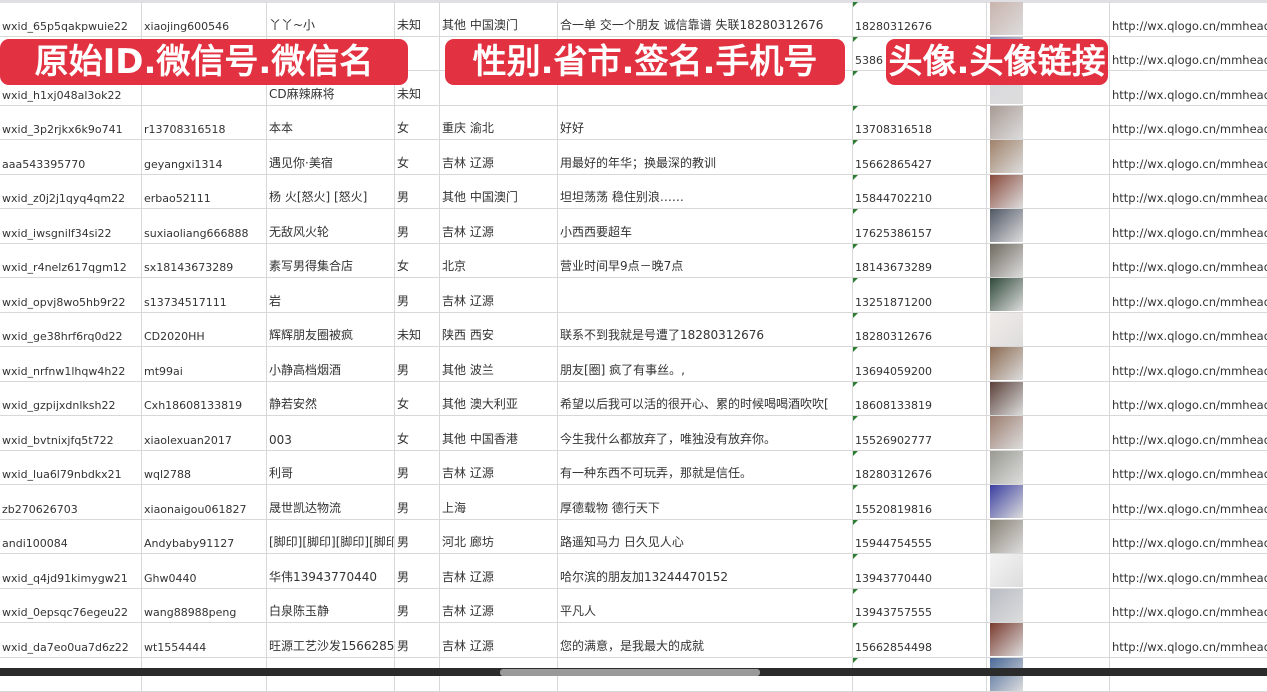 The height and width of the screenshot is (692, 1267). I want to click on phone-cell: 18143673289, so click(920, 261).